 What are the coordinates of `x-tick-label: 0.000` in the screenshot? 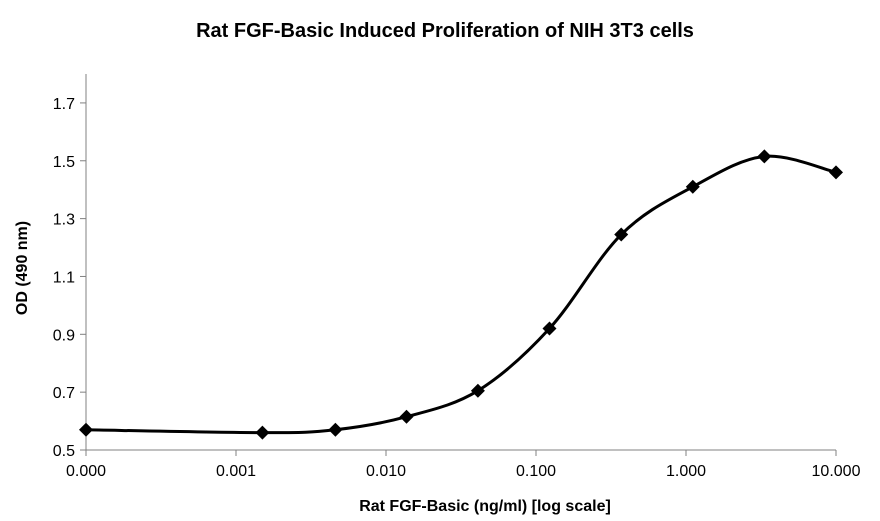 It's located at (86, 471).